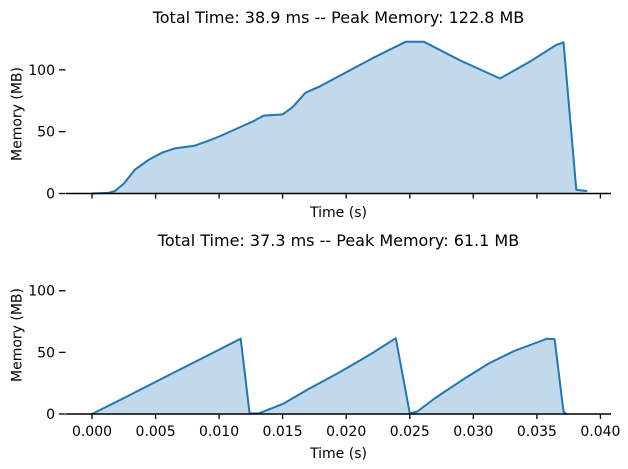  What do you see at coordinates (410, 432) in the screenshot?
I see `x-tick-label: 0.025` at bounding box center [410, 432].